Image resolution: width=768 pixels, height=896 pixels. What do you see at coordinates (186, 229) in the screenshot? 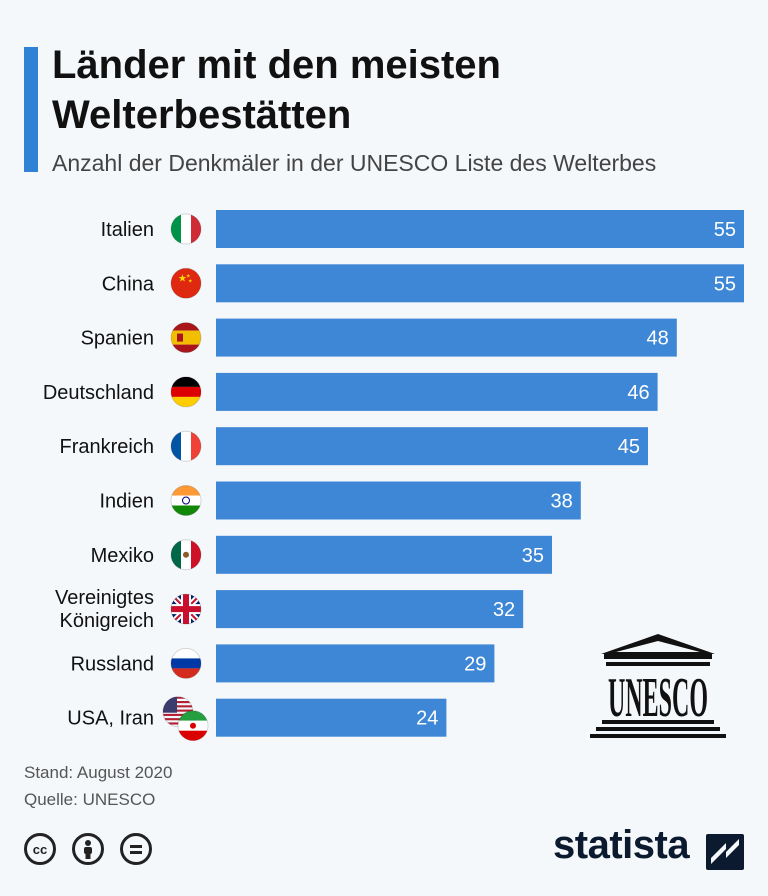
I see `flag-italien-icon` at bounding box center [186, 229].